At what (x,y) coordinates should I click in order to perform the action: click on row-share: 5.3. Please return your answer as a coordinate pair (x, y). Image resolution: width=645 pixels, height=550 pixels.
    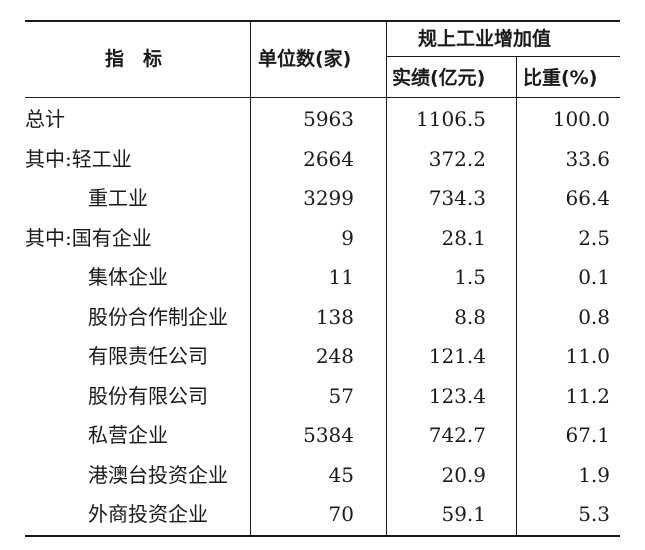
    Looking at the image, I should click on (594, 514).